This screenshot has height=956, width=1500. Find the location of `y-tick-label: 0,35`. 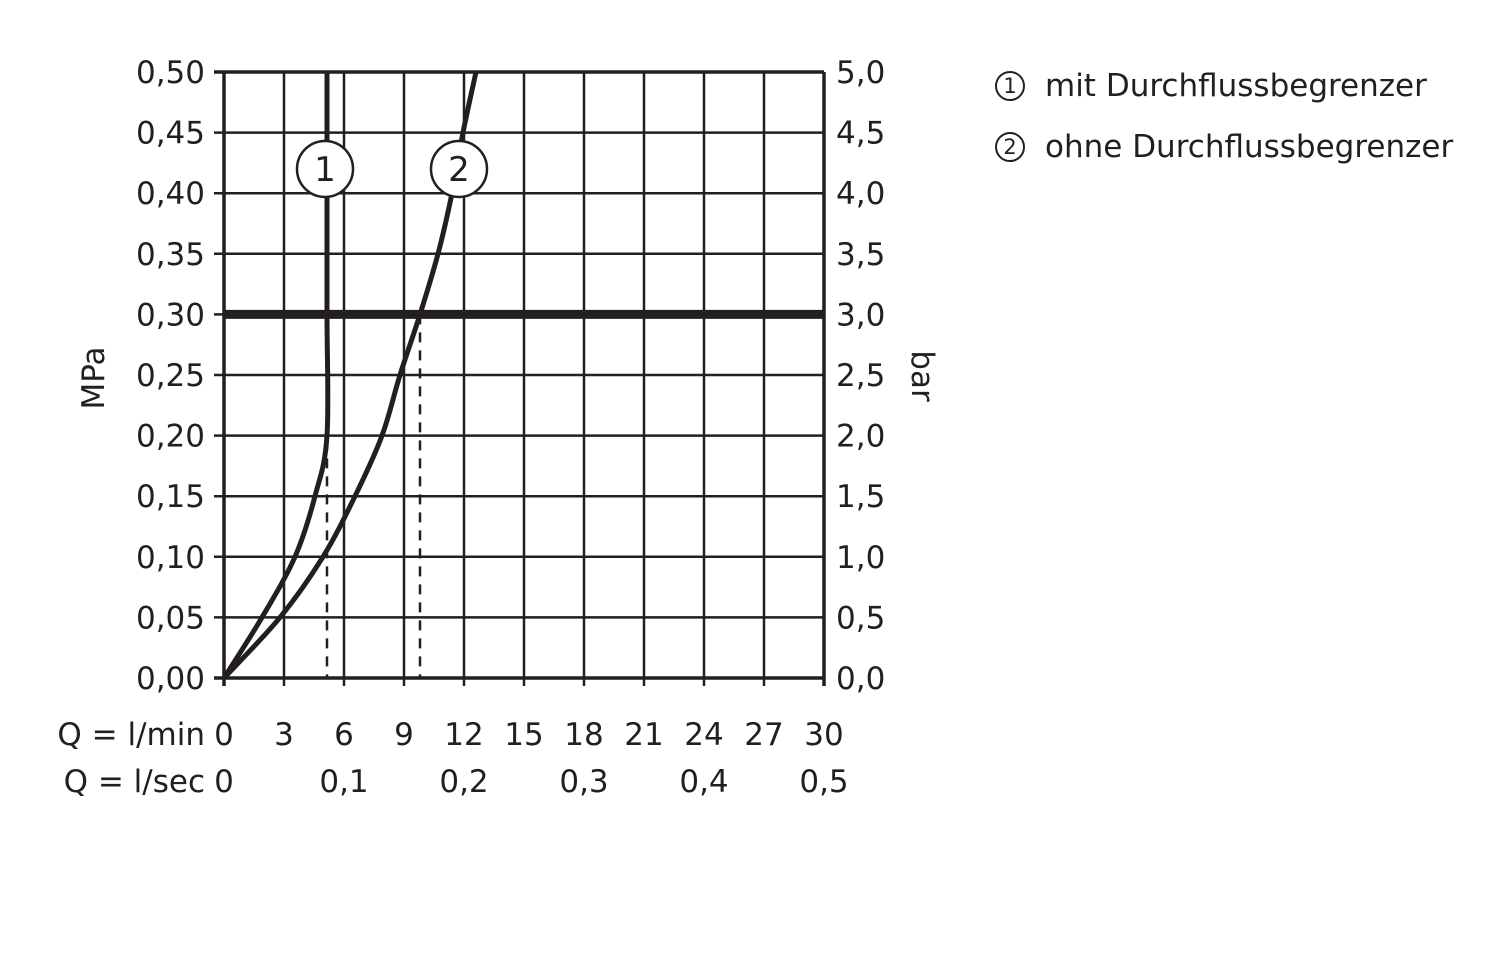

y-tick-label: 0,35 is located at coordinates (170, 255).